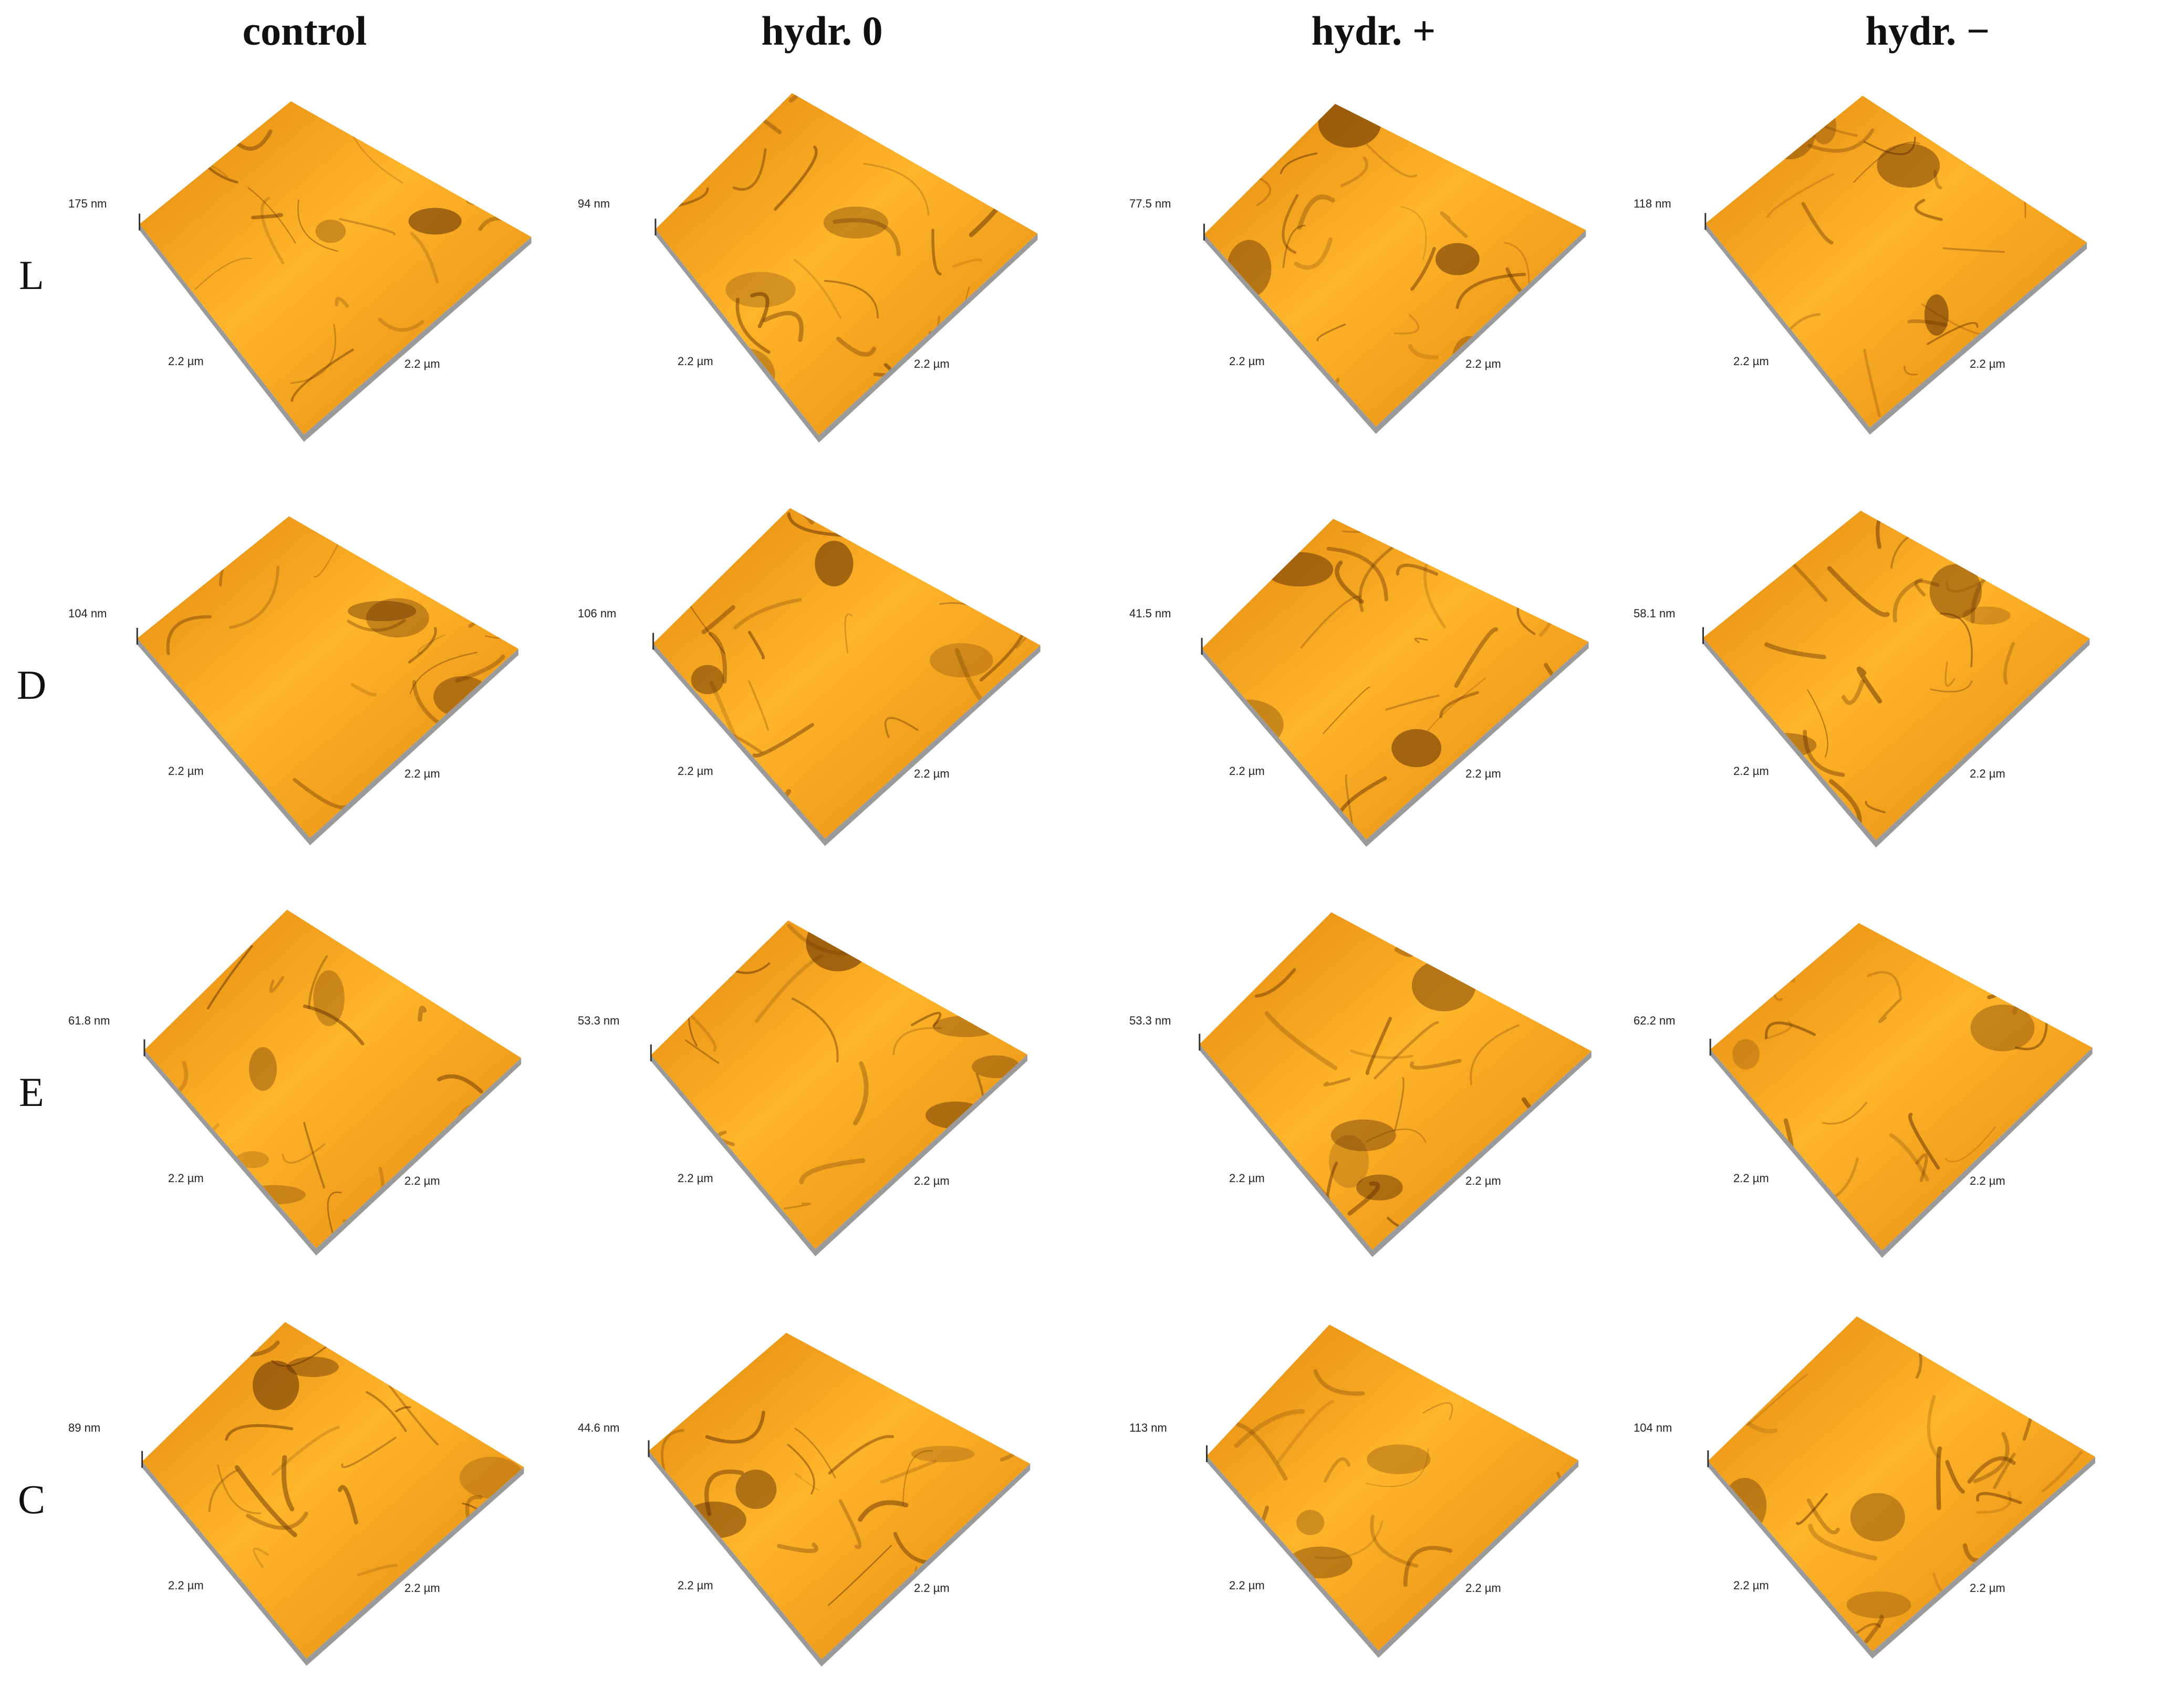 The image size is (2184, 1697). Describe the element at coordinates (85, 1428) in the screenshot. I see `height-scale-label: 89 nm` at that location.